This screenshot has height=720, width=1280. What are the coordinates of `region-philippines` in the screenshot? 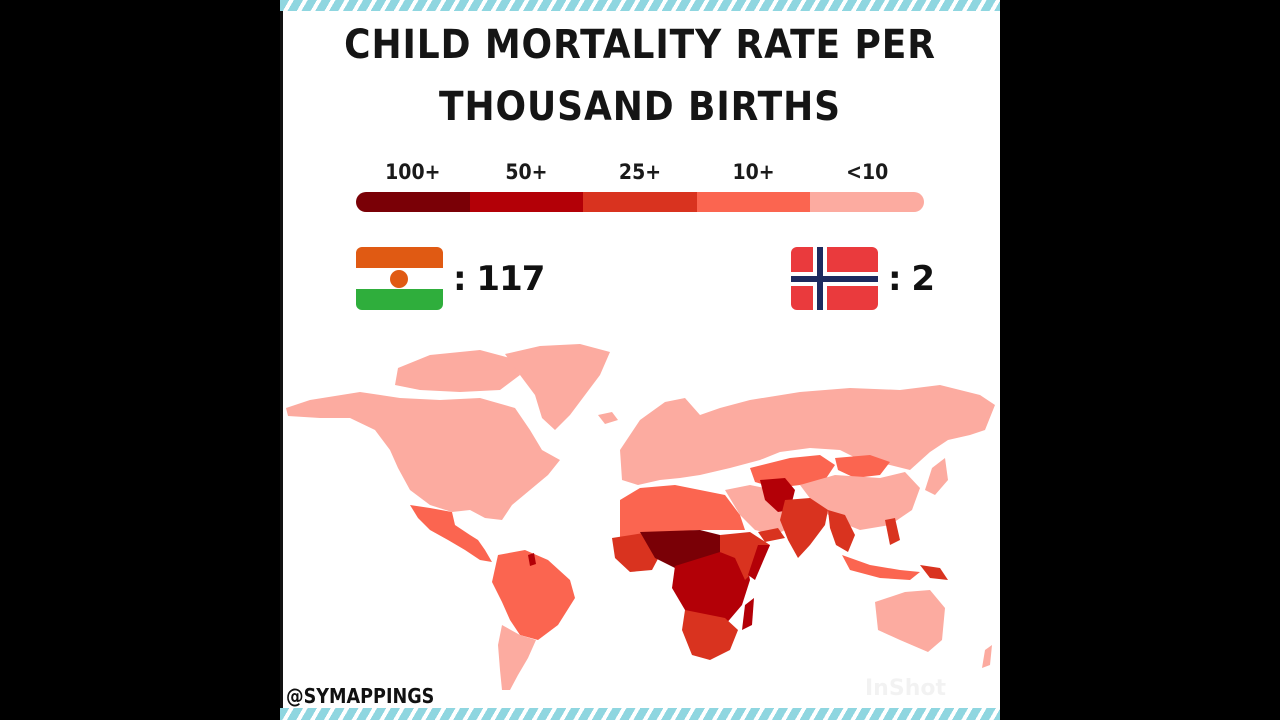 It's located at (892, 531).